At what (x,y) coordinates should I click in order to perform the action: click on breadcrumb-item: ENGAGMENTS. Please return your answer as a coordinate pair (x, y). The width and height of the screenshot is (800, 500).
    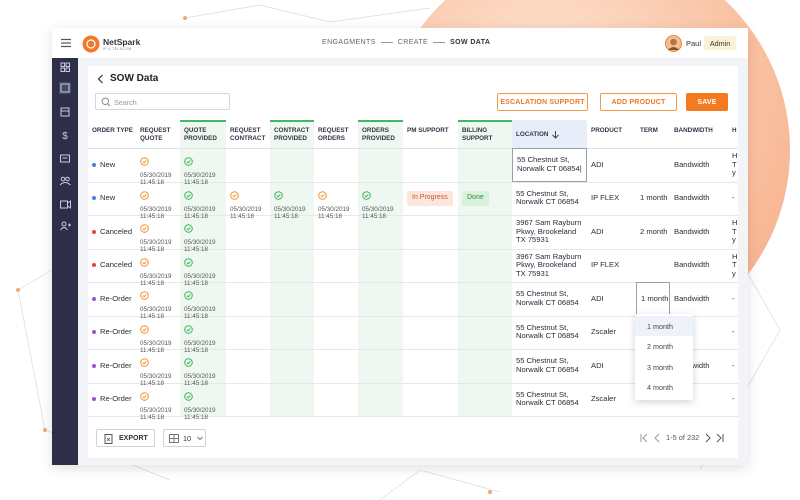
    Looking at the image, I should click on (349, 42).